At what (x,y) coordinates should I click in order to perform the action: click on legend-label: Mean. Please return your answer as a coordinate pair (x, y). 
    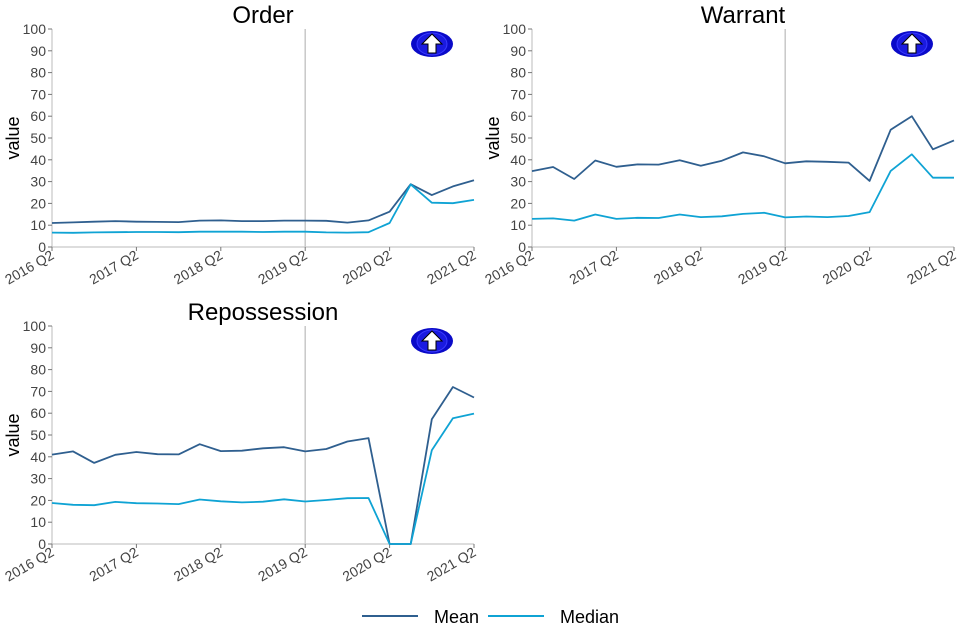
    Looking at the image, I should click on (456, 617).